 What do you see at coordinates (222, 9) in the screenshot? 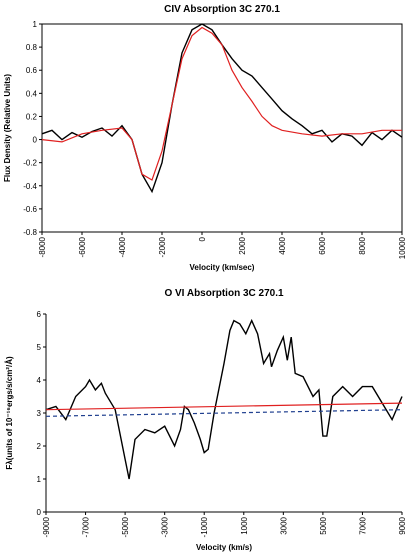
I see `chart-title: CIV Absorption 3C 270.1` at bounding box center [222, 9].